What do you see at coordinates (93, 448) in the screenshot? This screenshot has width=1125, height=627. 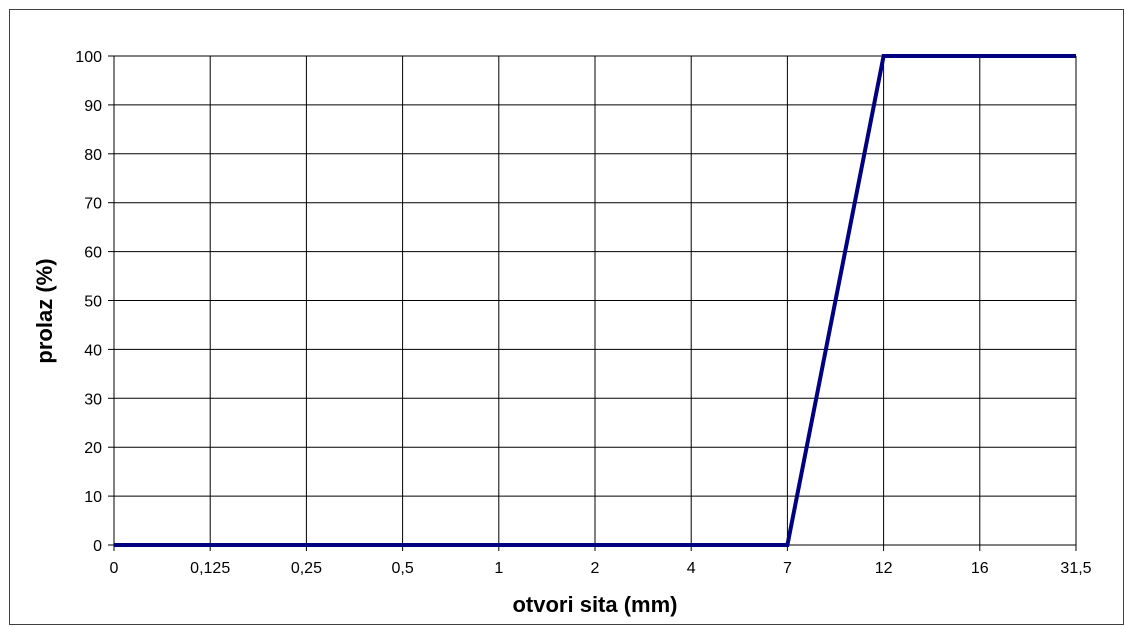 I see `y-tick-label: 20` at bounding box center [93, 448].